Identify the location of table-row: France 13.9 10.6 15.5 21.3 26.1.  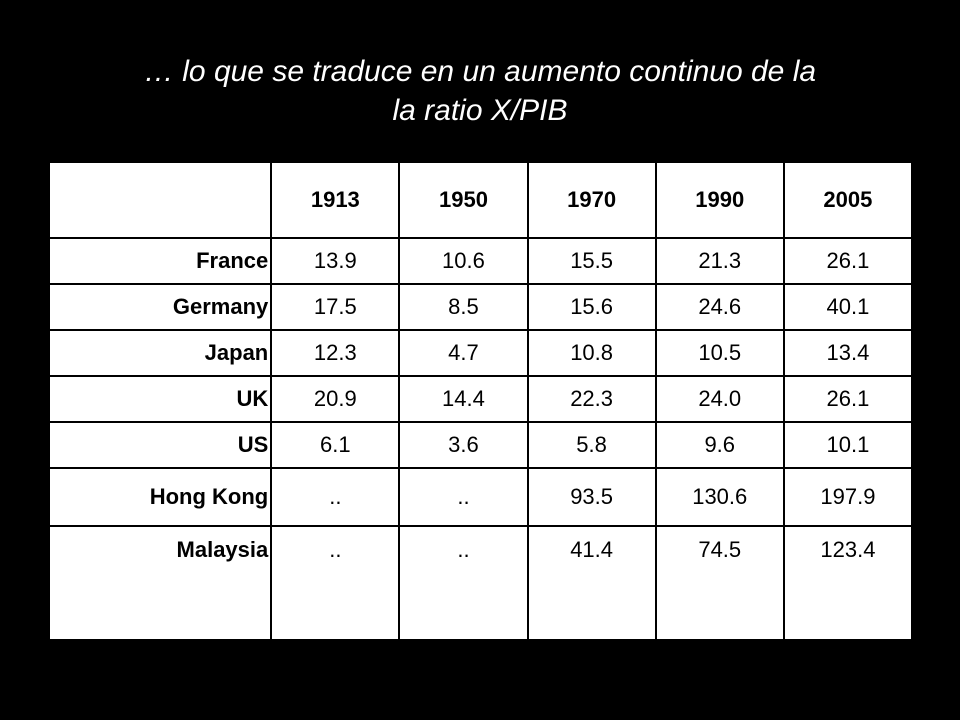
(480, 261).